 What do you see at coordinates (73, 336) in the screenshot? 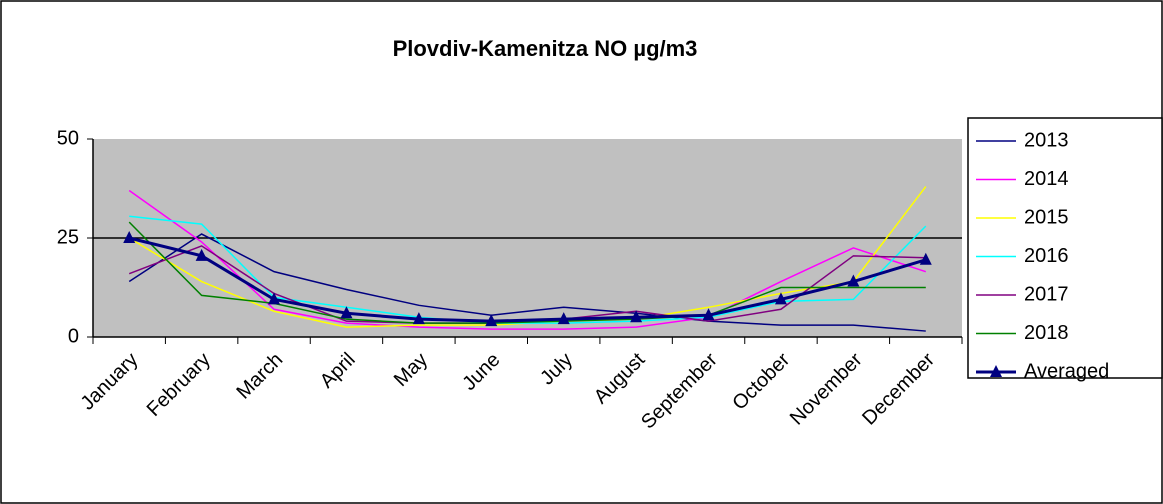
I see `y-tick-label: 0` at bounding box center [73, 336].